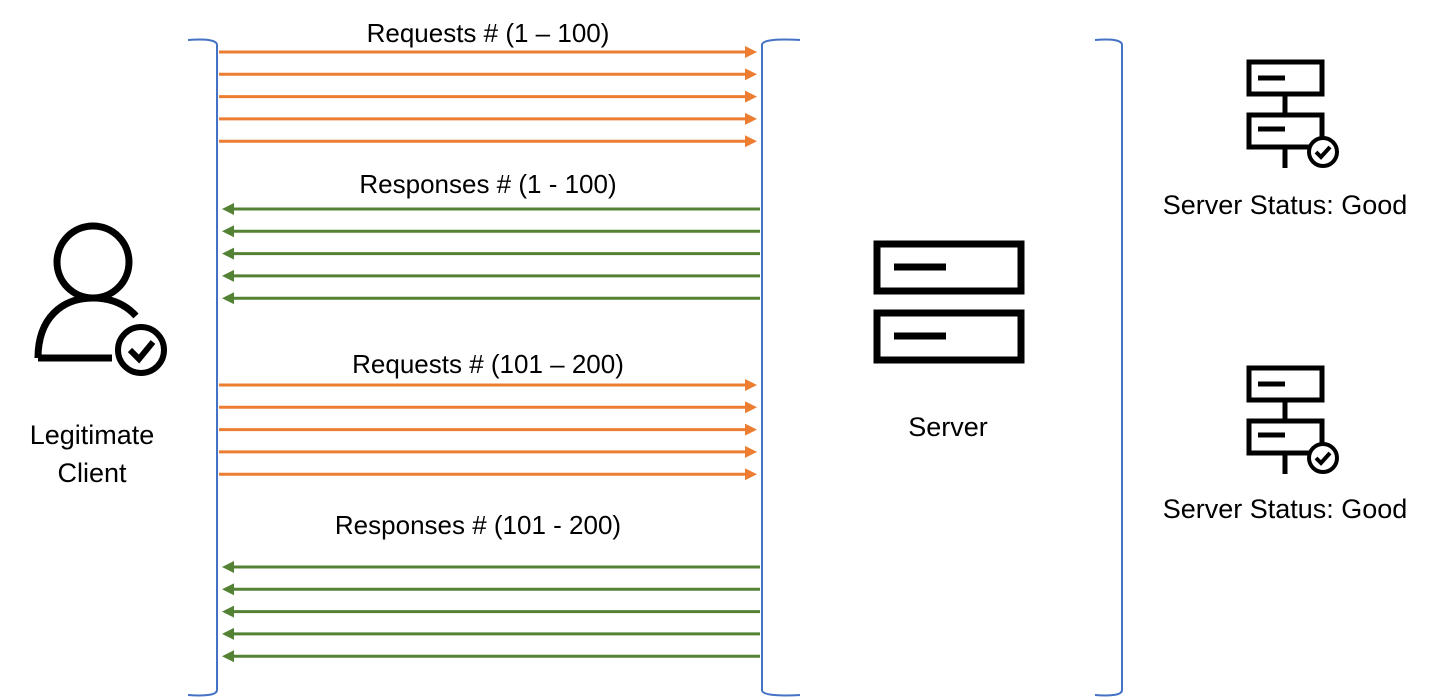 The height and width of the screenshot is (700, 1440). Describe the element at coordinates (488, 33) in the screenshot. I see `flow-label: Requests # (1 – 100)` at that location.